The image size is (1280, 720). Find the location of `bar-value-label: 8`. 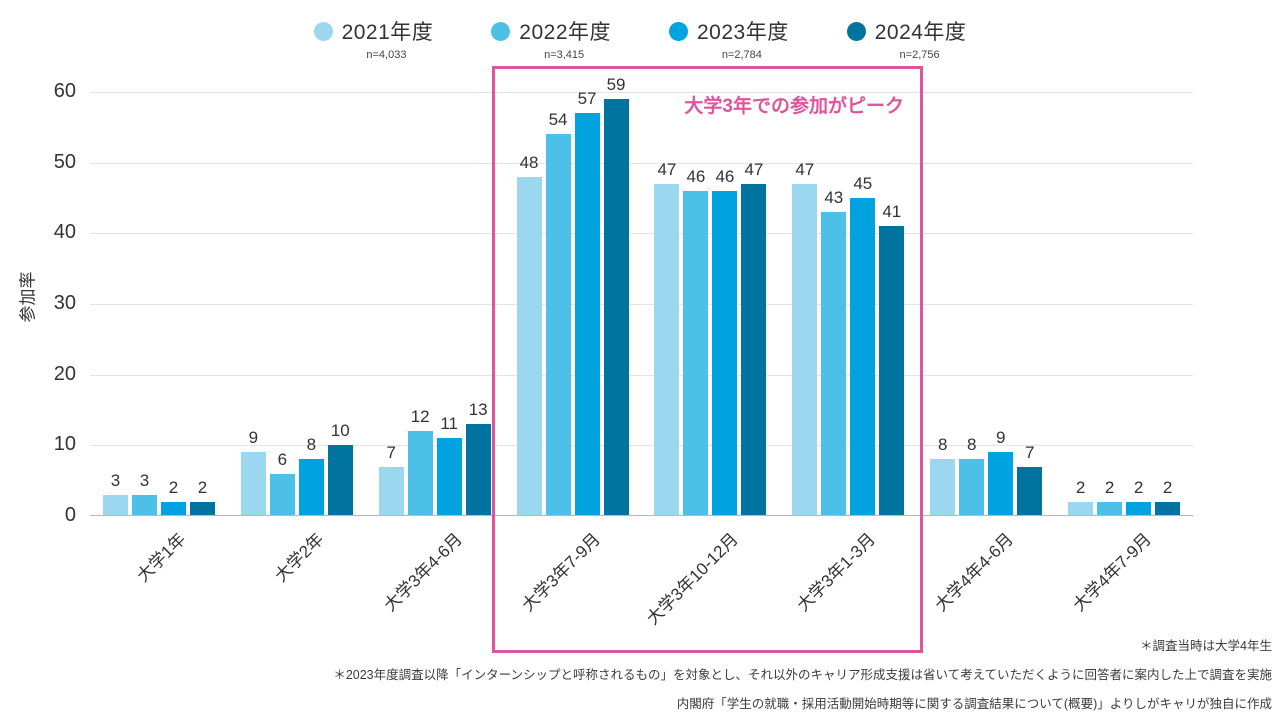

bar-value-label: 8 is located at coordinates (942, 445).